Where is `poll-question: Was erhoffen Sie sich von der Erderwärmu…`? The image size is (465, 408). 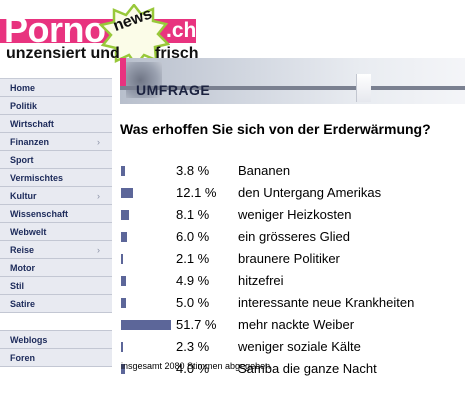 poll-question: Was erhoffen Sie sich von der Erderwärmu… is located at coordinates (275, 129).